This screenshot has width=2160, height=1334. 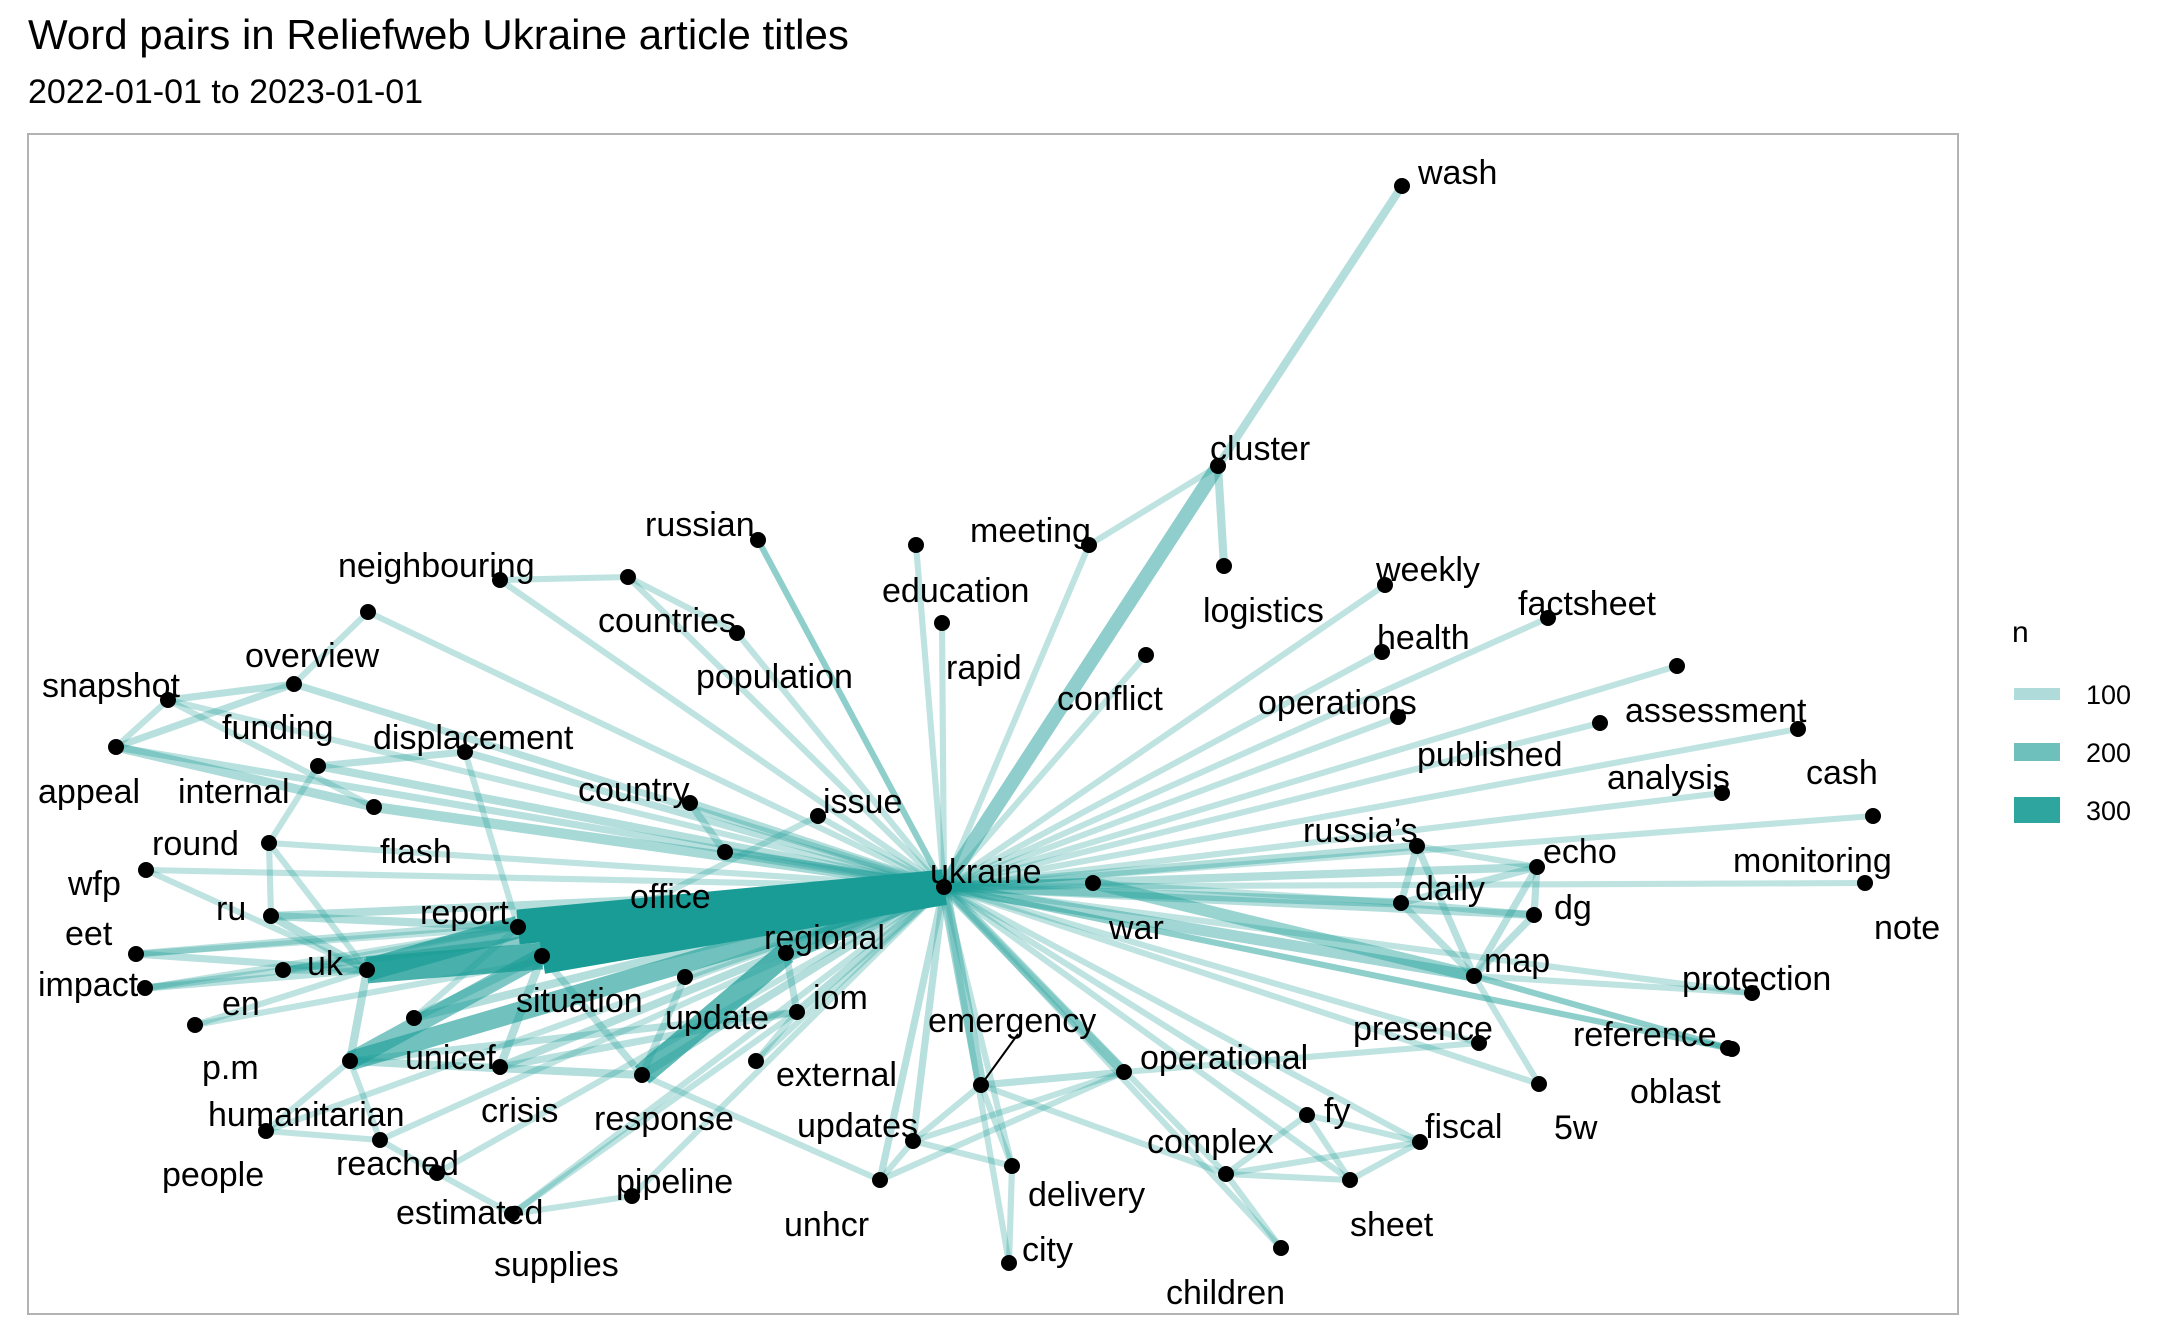 What do you see at coordinates (1812, 861) in the screenshot?
I see `node-label-monitoring: monitoring` at bounding box center [1812, 861].